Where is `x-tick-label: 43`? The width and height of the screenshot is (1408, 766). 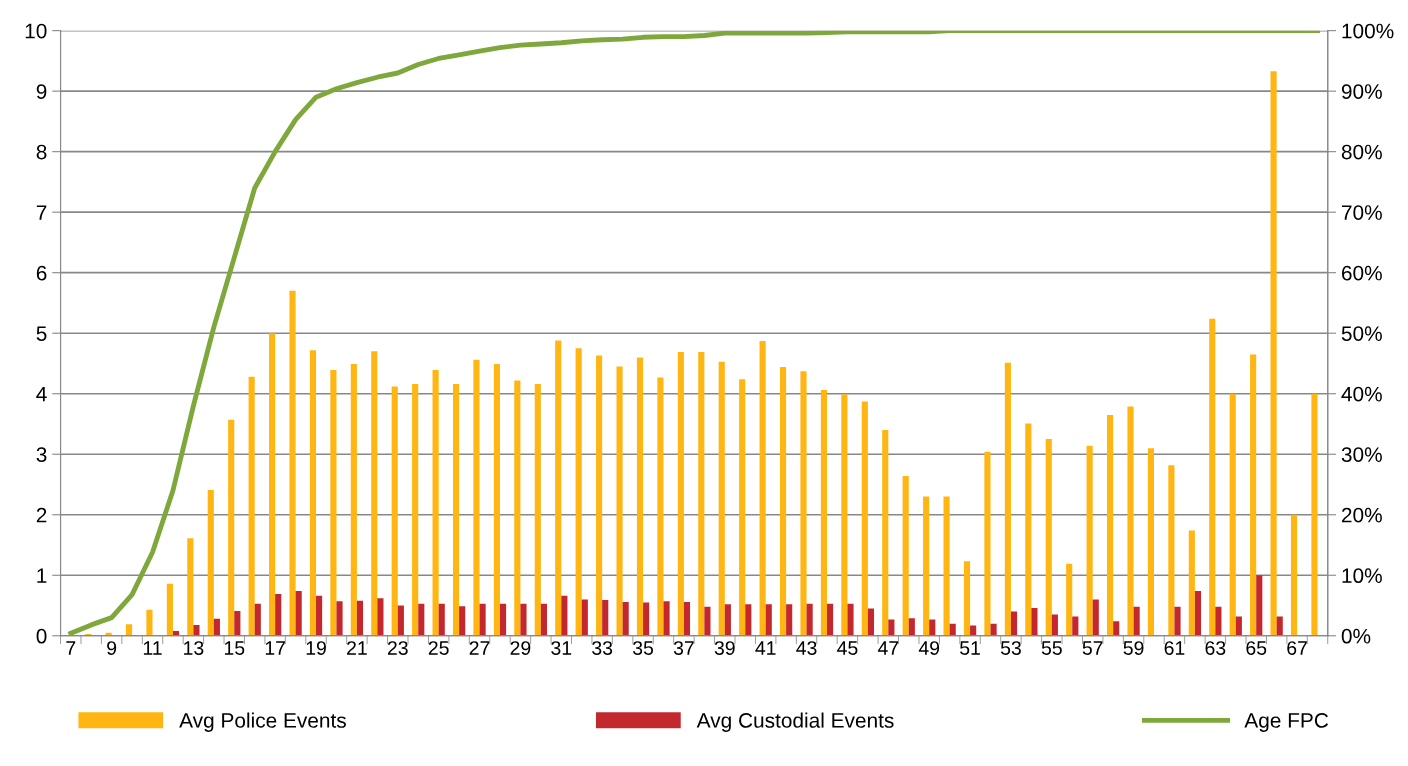
x-tick-label: 43 is located at coordinates (806, 648).